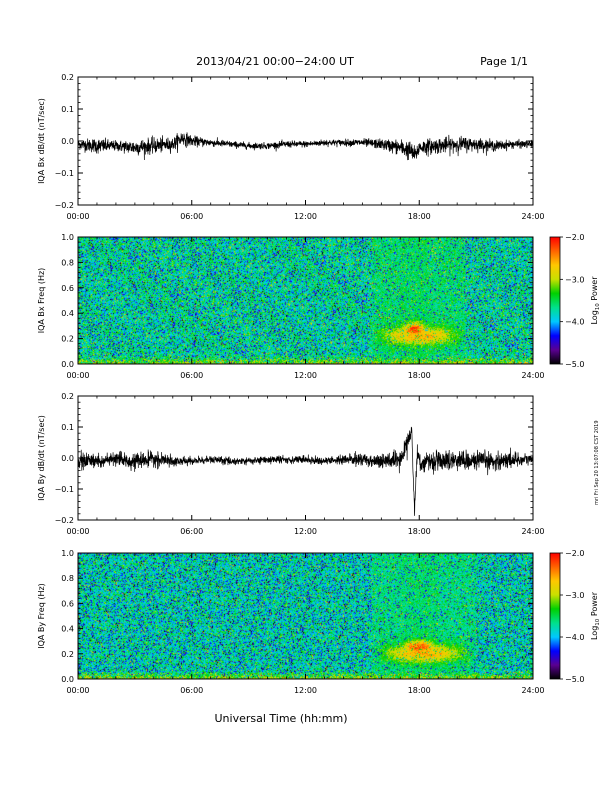 The width and height of the screenshot is (612, 792). I want to click on colorbar-4: −2.0 −3.0 −4.0 −5.0 Log10 Power, so click(575, 616).